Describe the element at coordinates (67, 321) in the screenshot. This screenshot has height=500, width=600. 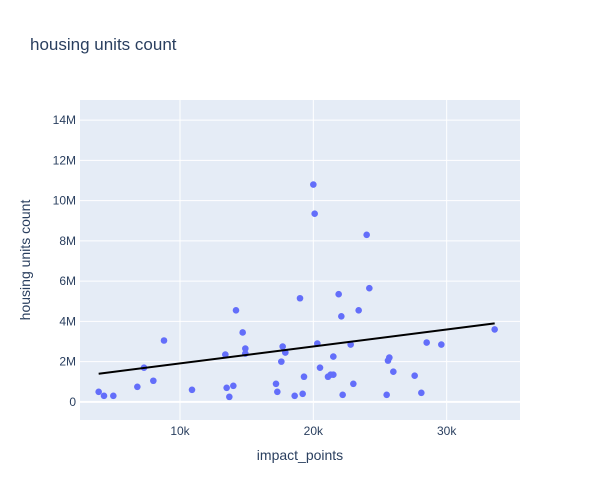
I see `y-tick-label: 4M` at that location.